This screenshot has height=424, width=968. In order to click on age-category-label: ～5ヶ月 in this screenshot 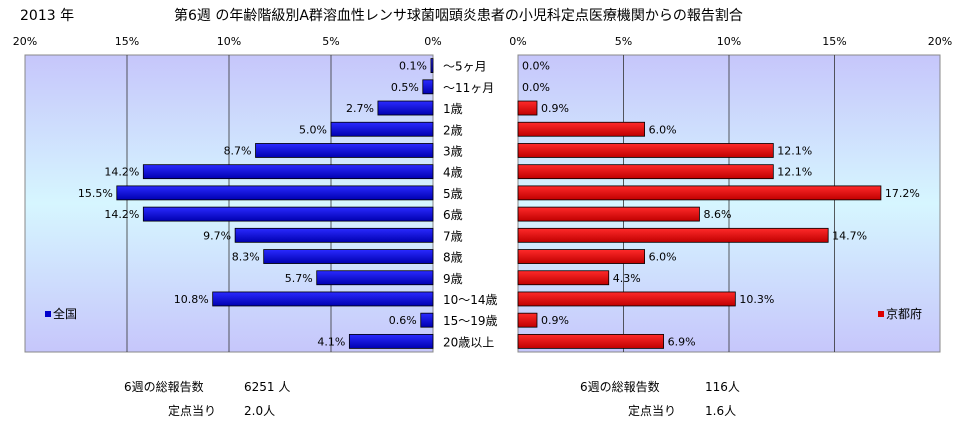, I will do `click(465, 67)`.